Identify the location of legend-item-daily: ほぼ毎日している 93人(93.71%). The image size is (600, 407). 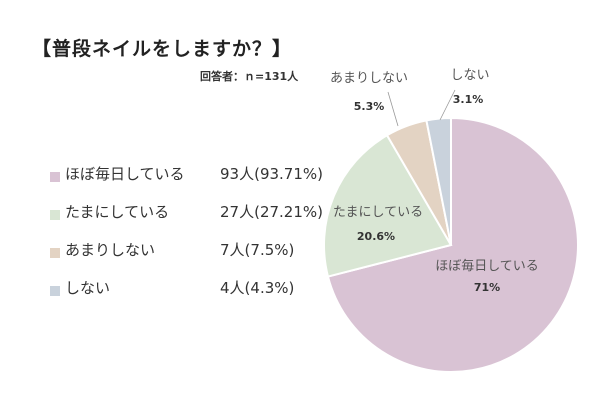
(186, 179).